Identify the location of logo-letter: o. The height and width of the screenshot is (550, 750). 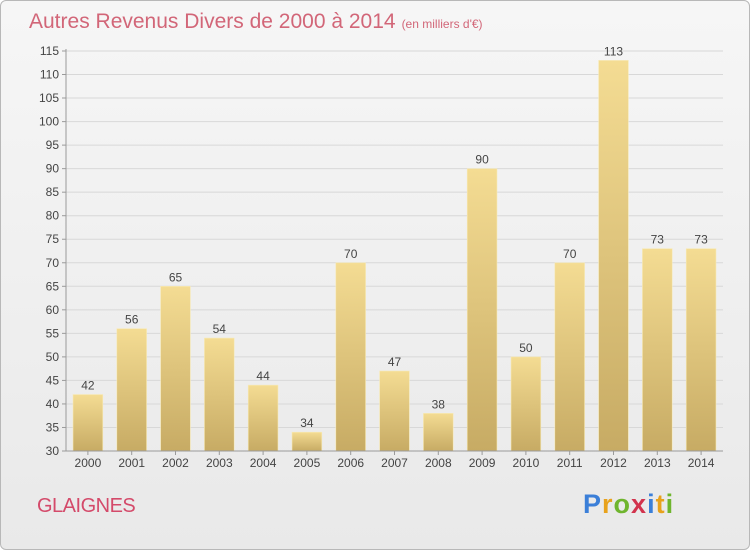
(622, 504).